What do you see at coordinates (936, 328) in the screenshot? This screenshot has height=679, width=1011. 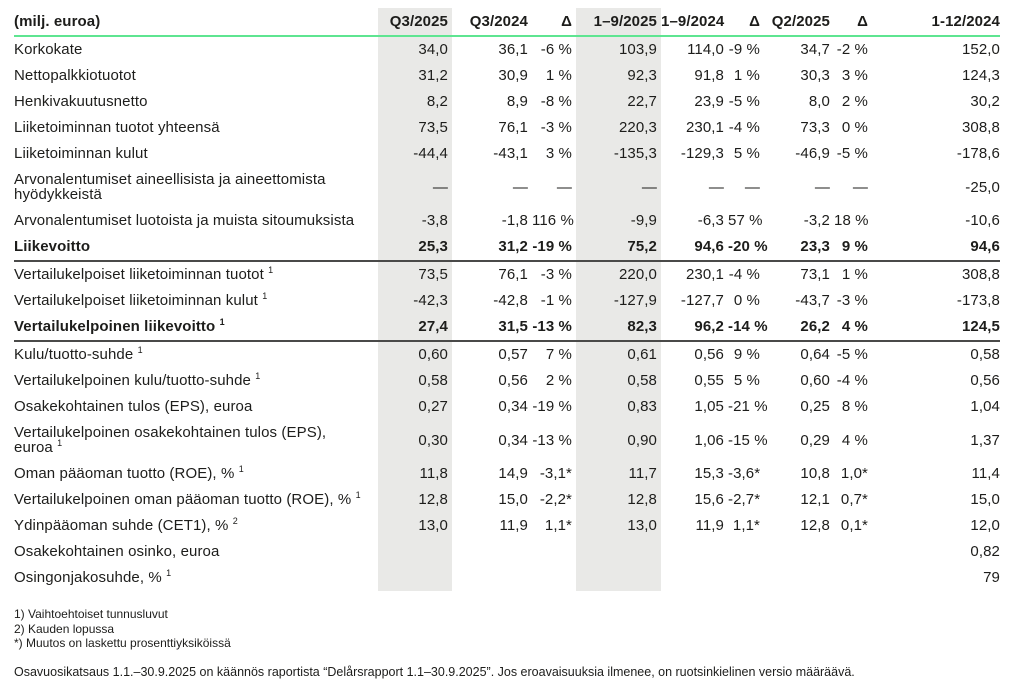 I see `value-cell: 124,5` at bounding box center [936, 328].